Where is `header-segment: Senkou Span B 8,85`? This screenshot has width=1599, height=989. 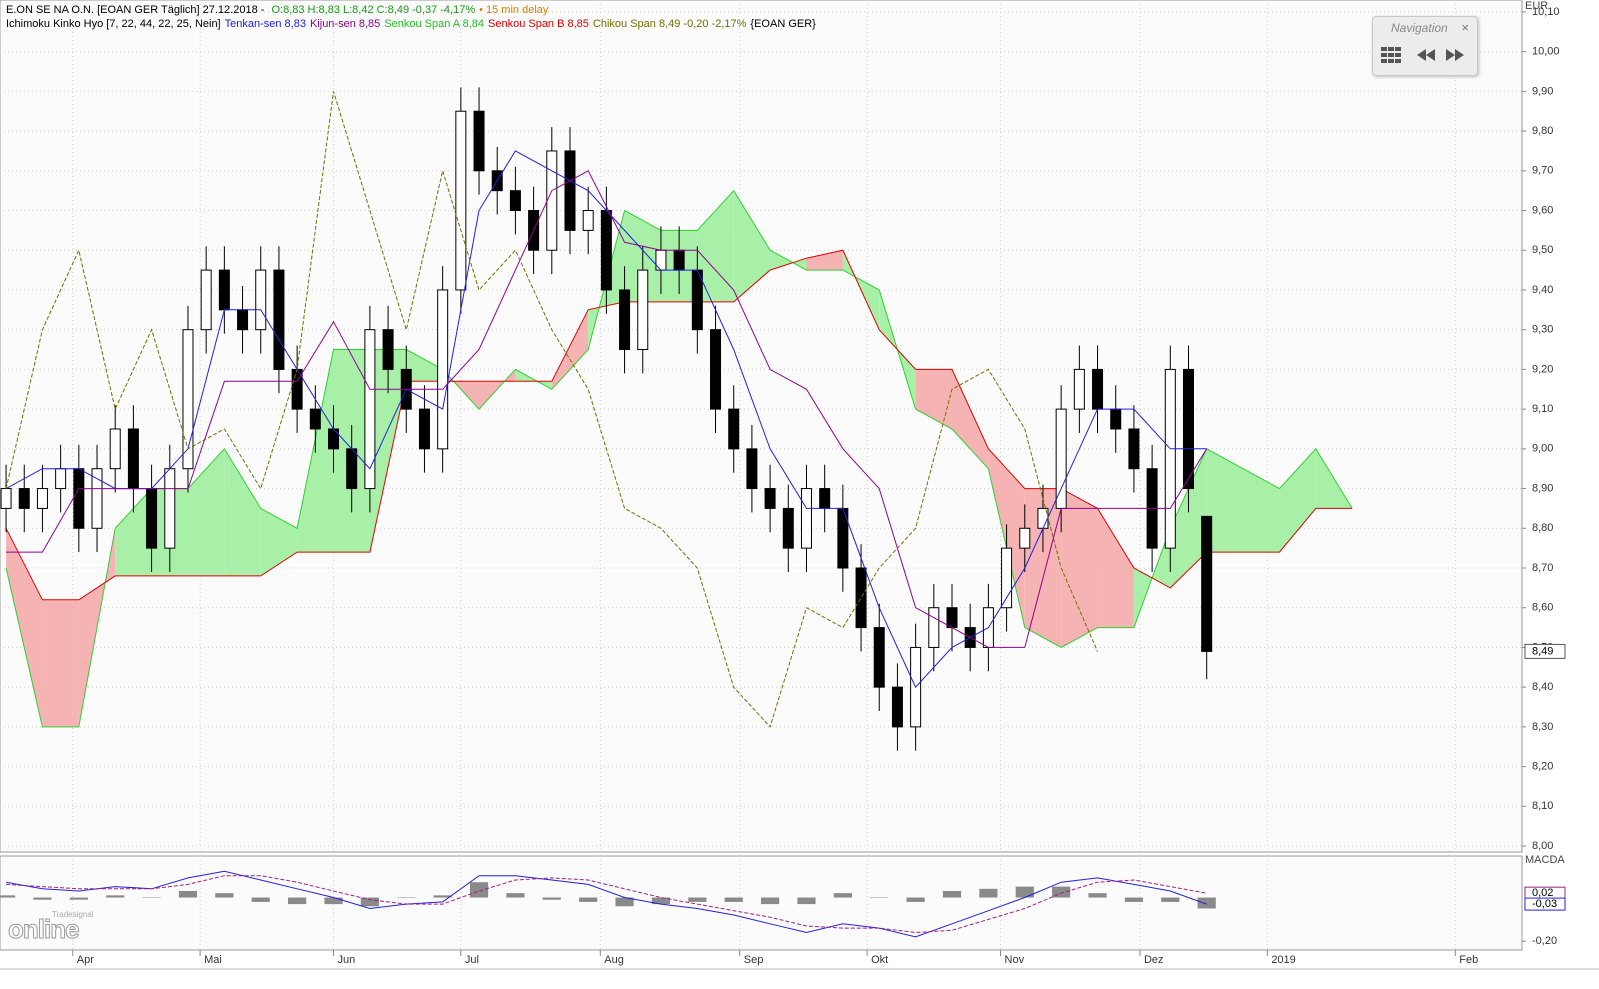 header-segment: Senkou Span B 8,85 is located at coordinates (538, 24).